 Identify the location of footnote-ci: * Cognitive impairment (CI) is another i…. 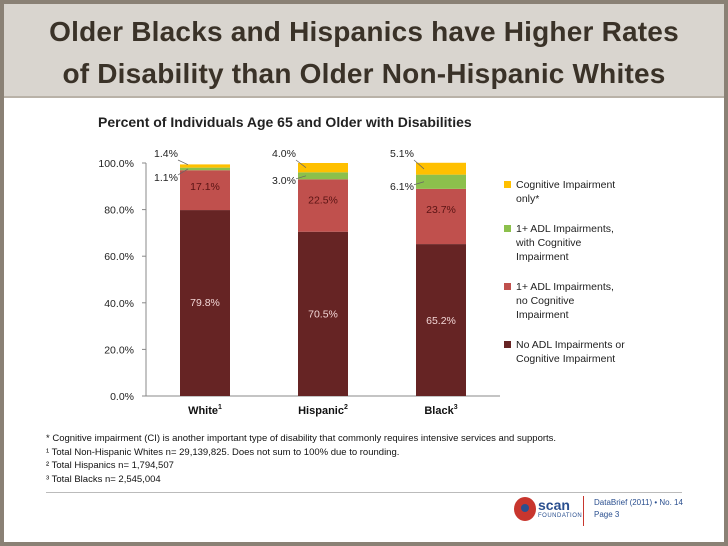
(301, 438).